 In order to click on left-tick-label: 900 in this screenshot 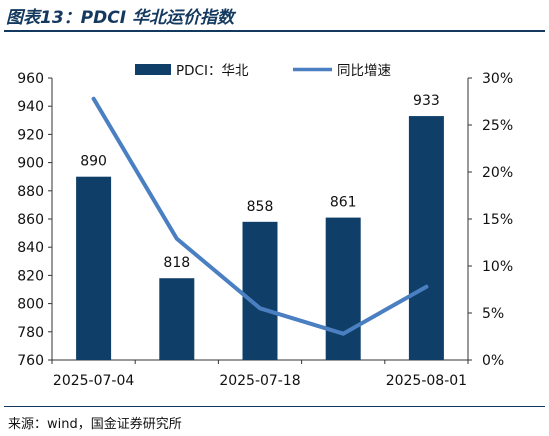, I will do `click(30, 164)`.